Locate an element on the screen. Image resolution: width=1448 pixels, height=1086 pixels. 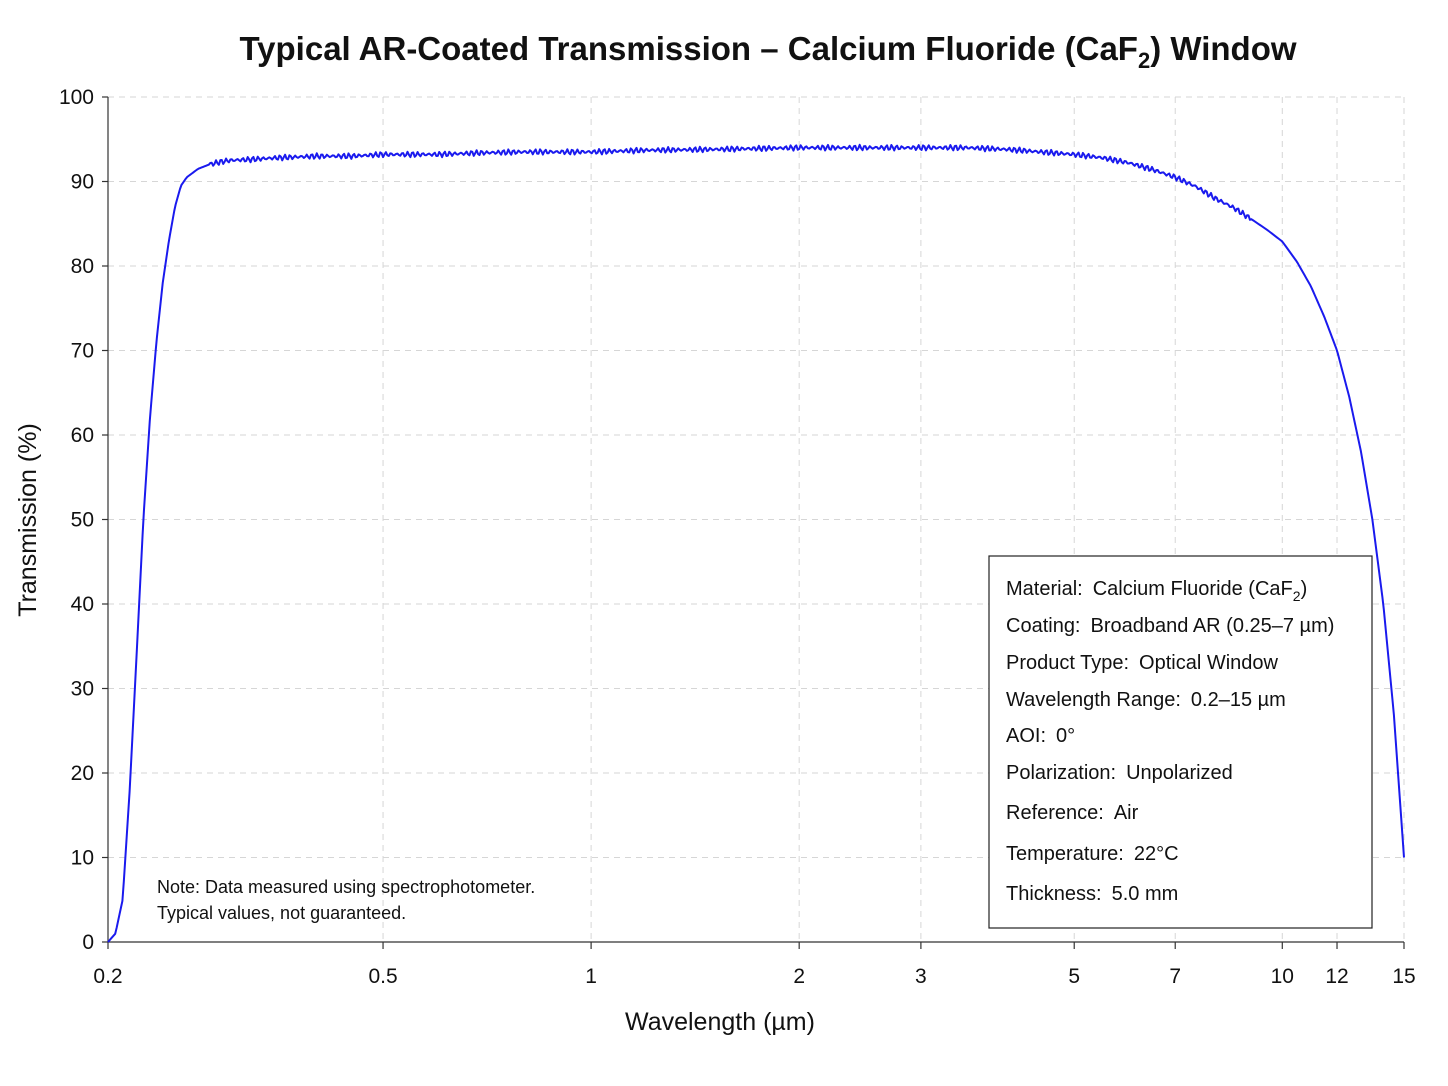
y-tick-label: 100 is located at coordinates (76, 97).